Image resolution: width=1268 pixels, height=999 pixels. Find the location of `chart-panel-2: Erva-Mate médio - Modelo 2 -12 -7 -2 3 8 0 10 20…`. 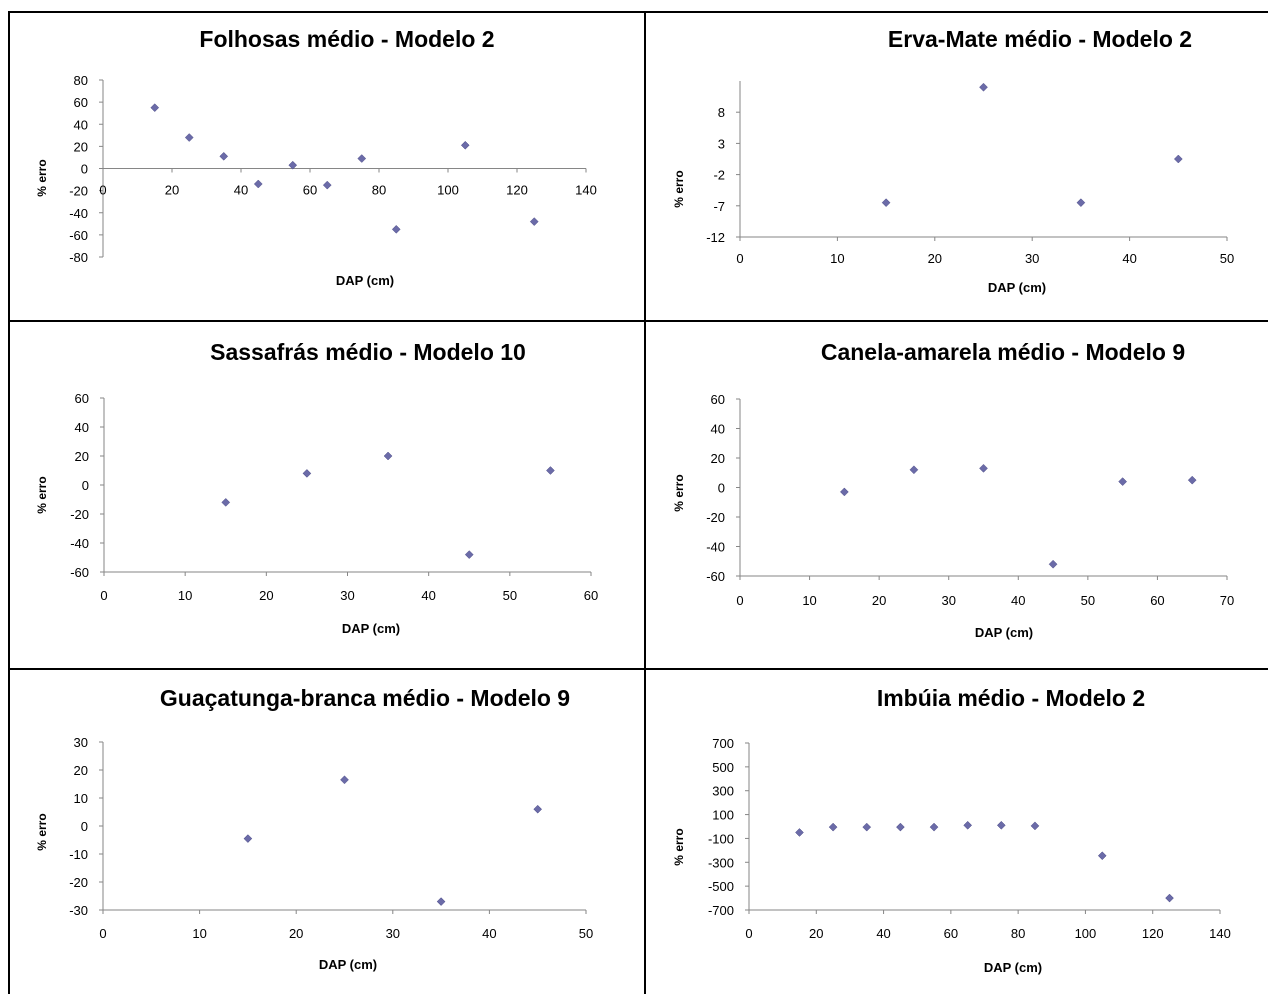

chart-panel-2: Erva-Mate médio - Modelo 2 -12 -7 -2 3 8 0 10 20… is located at coordinates (953, 160).